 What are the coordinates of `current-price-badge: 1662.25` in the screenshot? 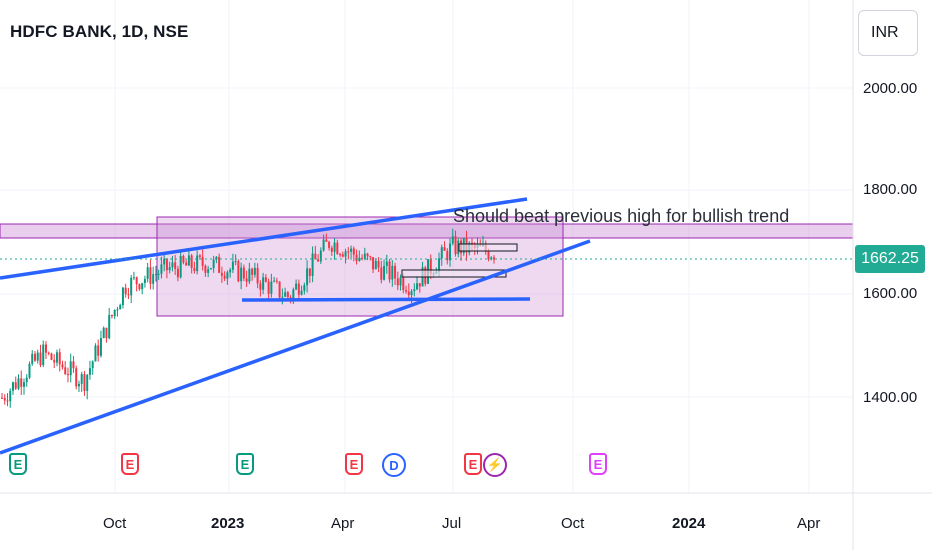 It's located at (890, 259).